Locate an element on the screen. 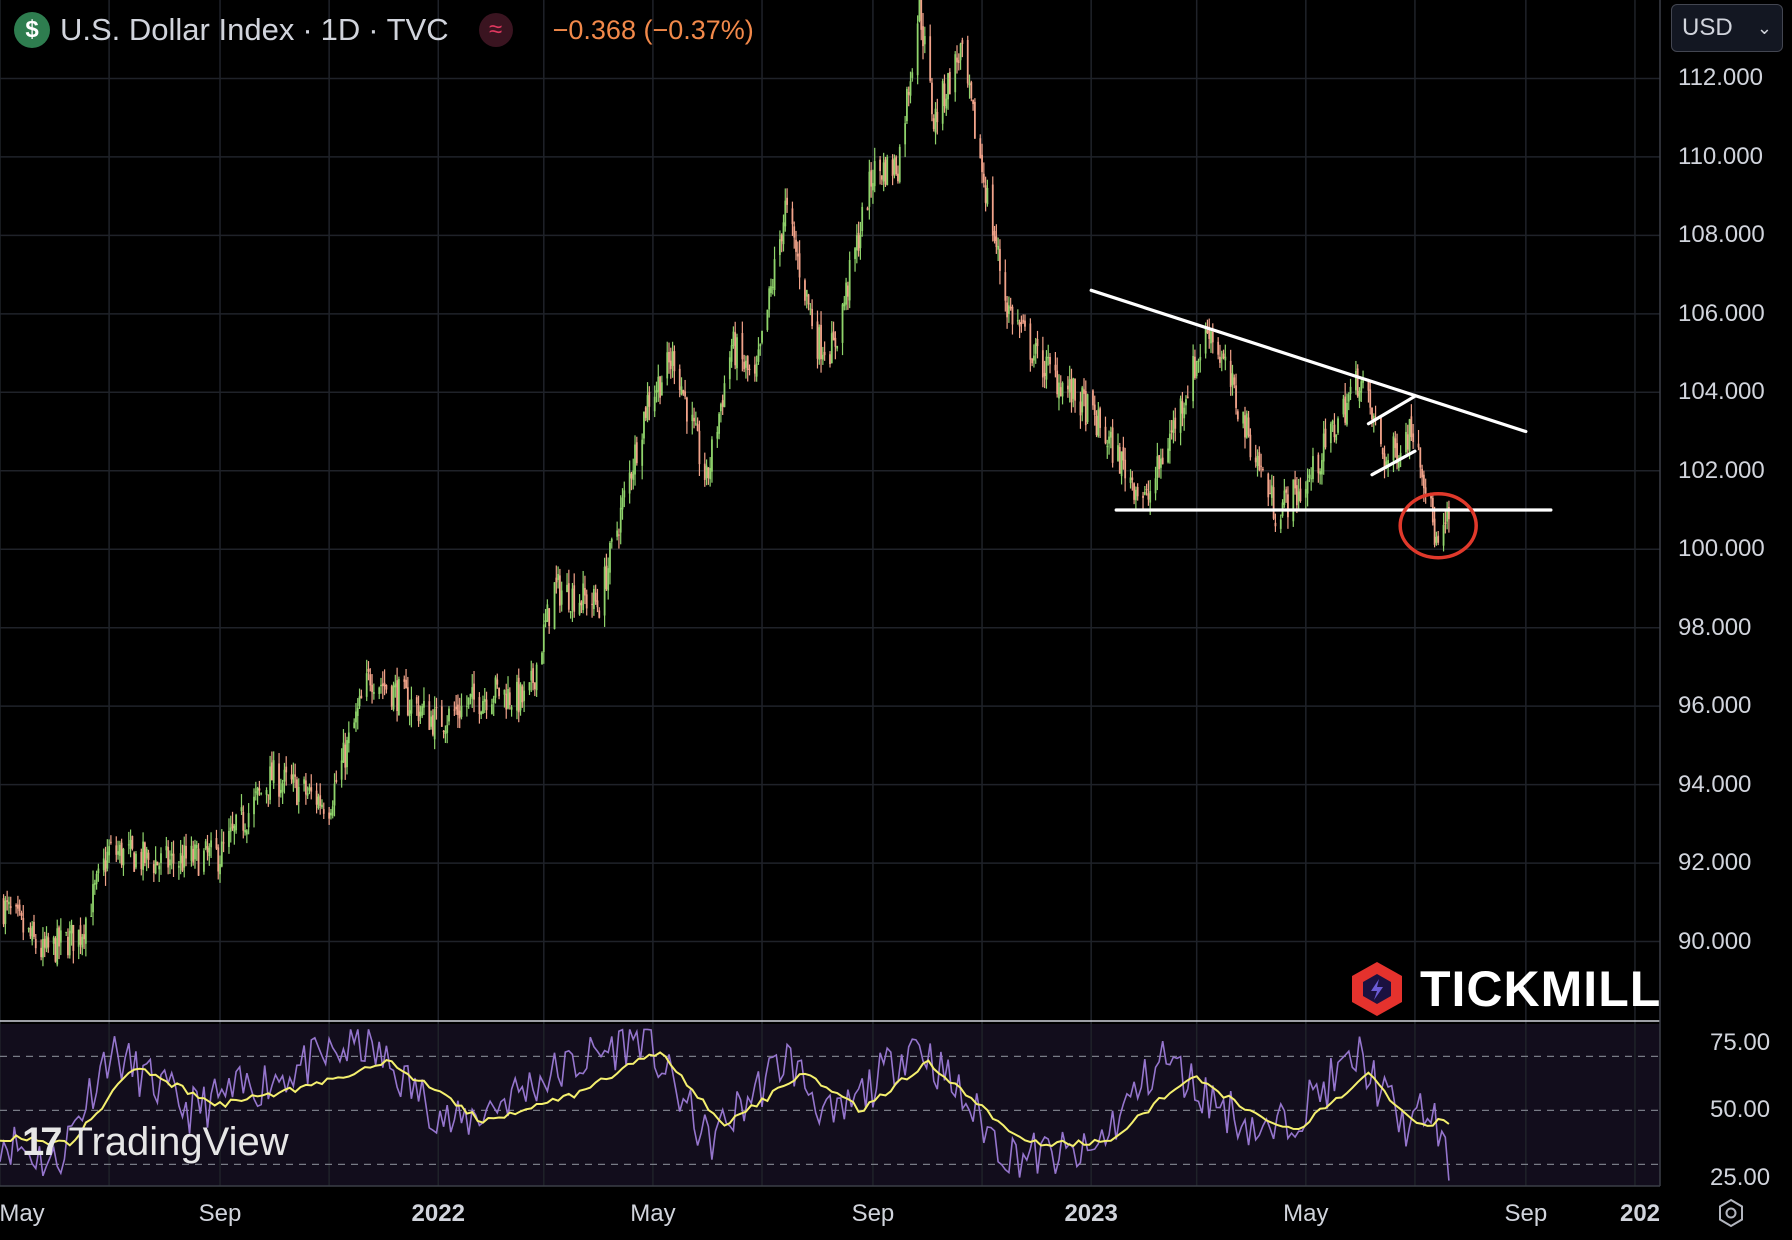  price-tick-label: 108.000 is located at coordinates (1721, 235).